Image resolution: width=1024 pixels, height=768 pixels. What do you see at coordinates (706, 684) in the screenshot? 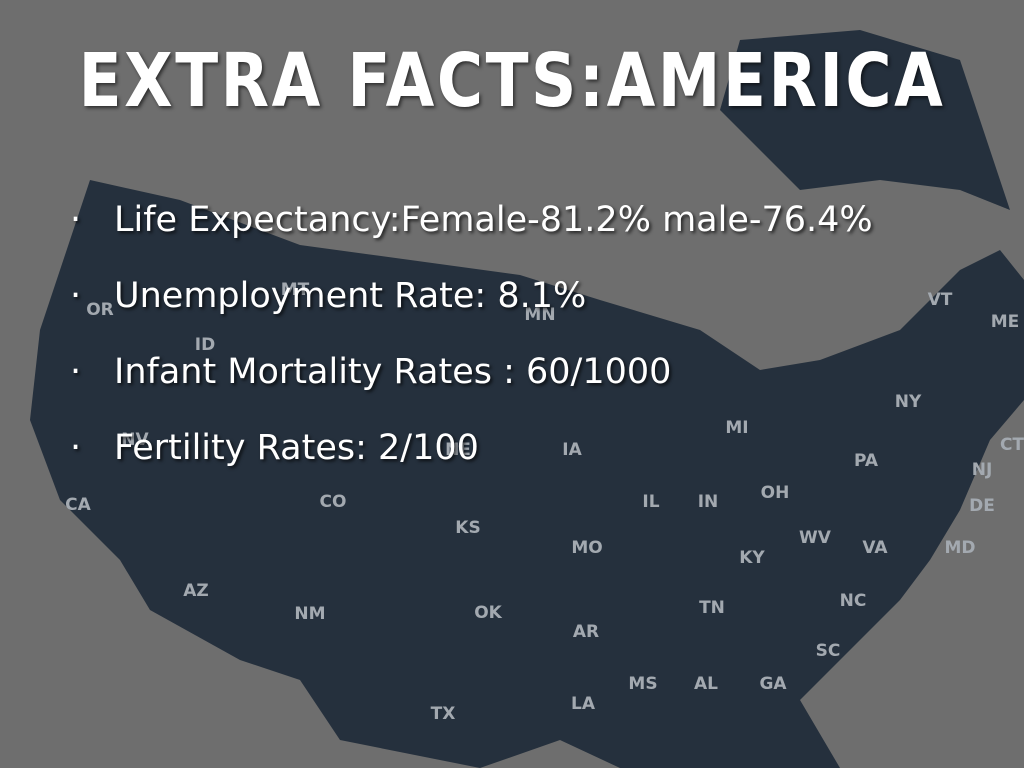
I see `state-label: AL` at bounding box center [706, 684].